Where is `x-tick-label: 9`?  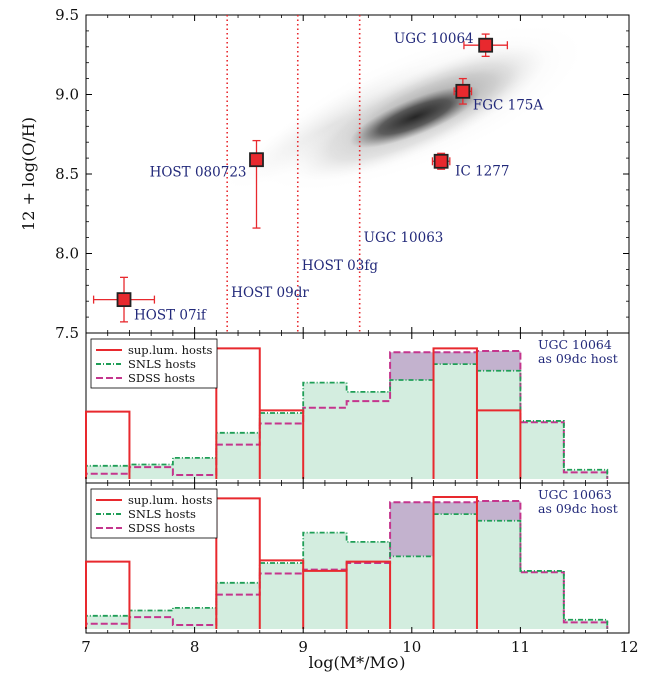 x-tick-label: 9 is located at coordinates (303, 647).